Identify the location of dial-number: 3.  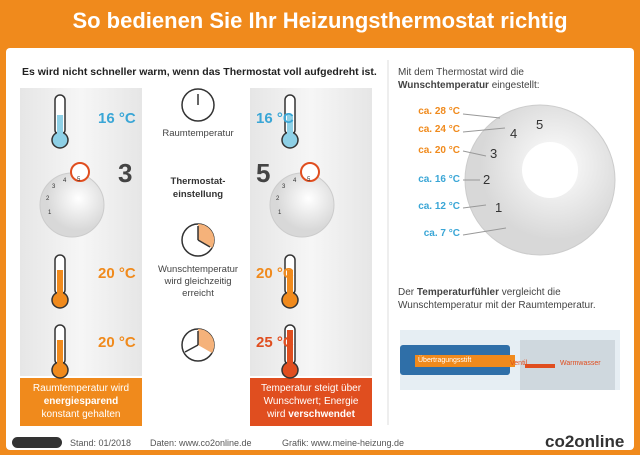
(494, 153).